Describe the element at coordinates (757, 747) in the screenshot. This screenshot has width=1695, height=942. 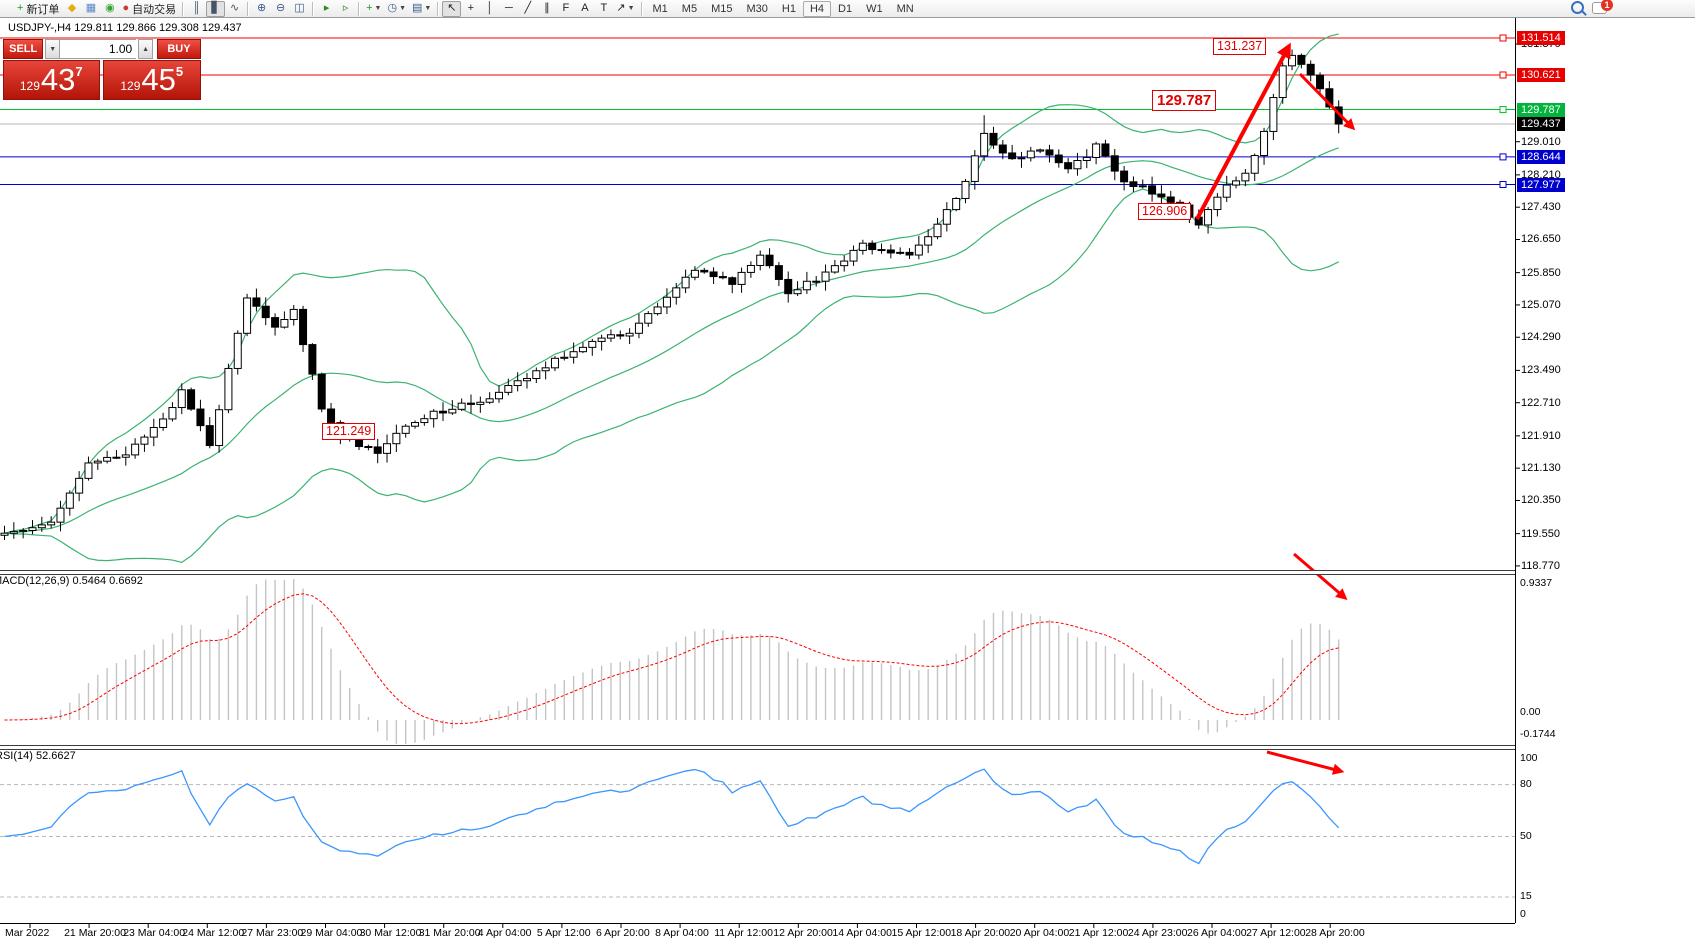
I see `rsi-panel-separator` at that location.